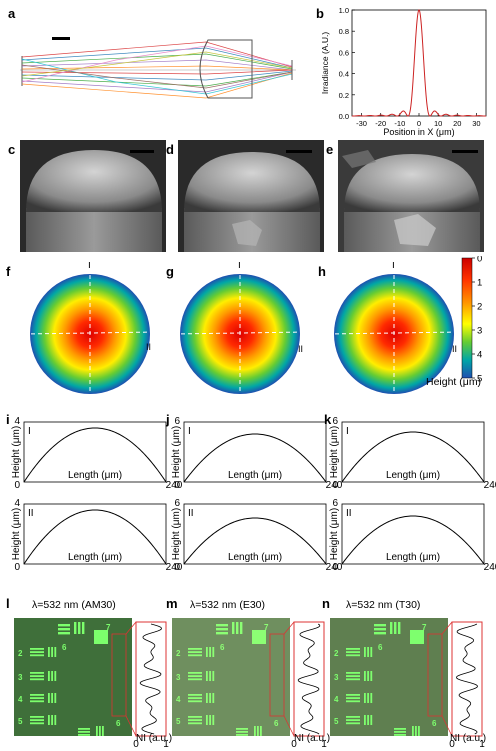 The width and height of the screenshot is (496, 751). What do you see at coordinates (151, 679) in the screenshot?
I see `ni-profile-box` at bounding box center [151, 679].